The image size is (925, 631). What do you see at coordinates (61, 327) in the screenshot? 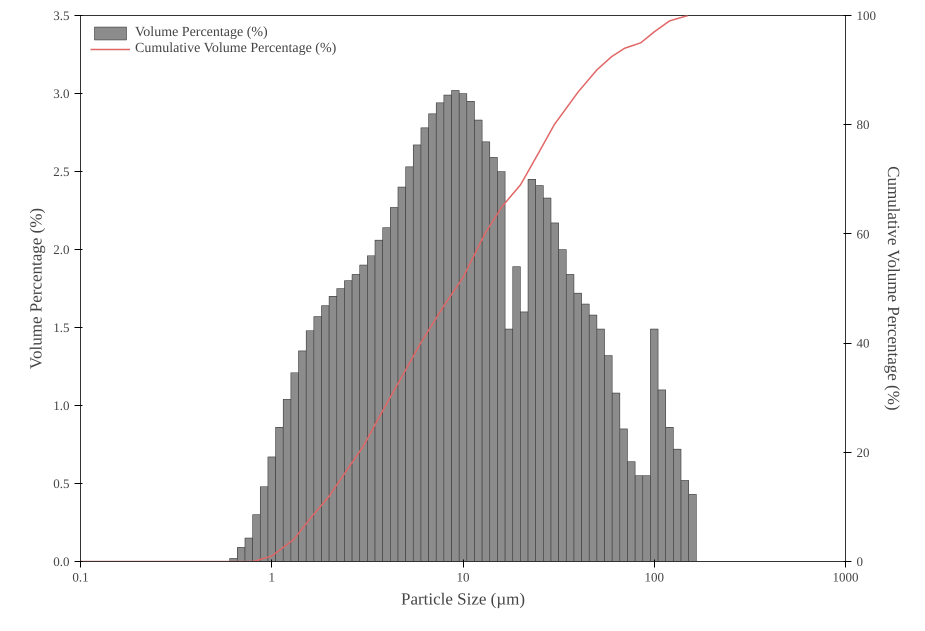
I see `y-tick-label: 1.5` at bounding box center [61, 327].